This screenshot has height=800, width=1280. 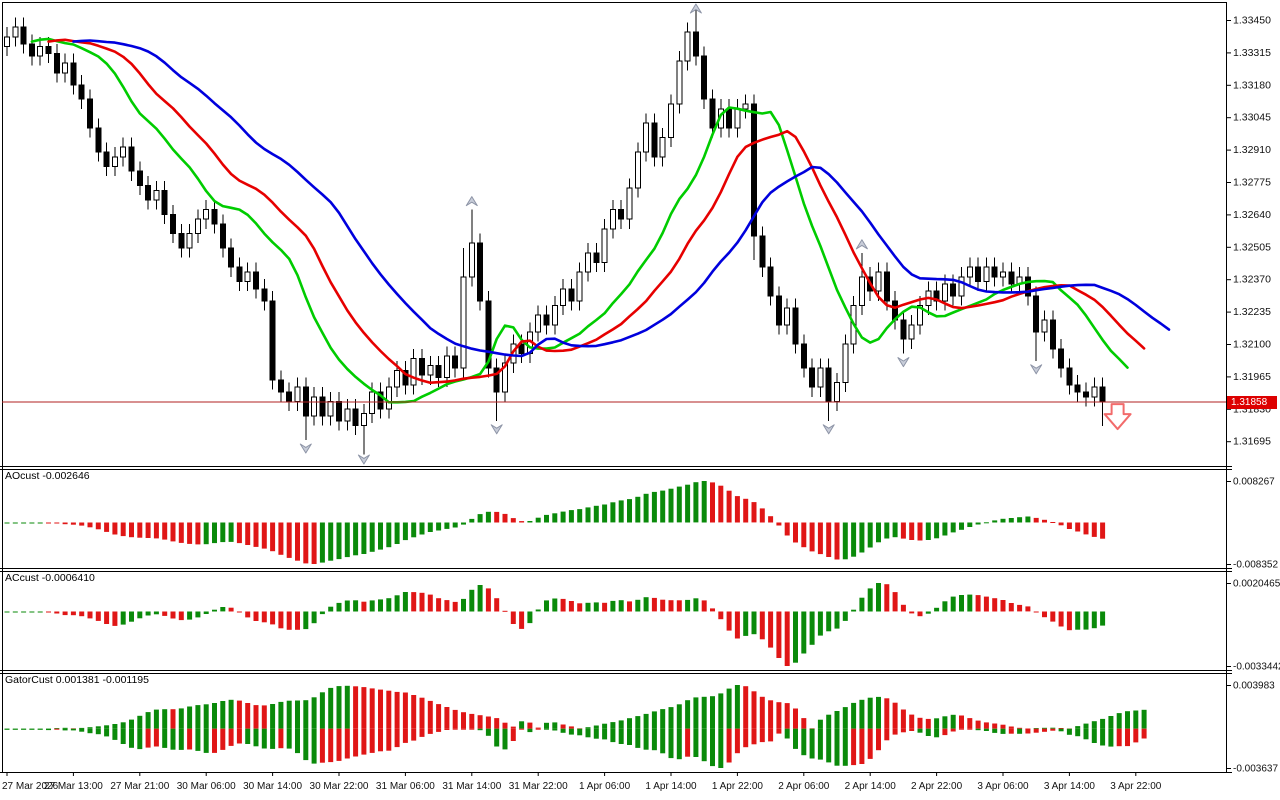 I want to click on time-scale-drag-zone, so click(x=616, y=786).